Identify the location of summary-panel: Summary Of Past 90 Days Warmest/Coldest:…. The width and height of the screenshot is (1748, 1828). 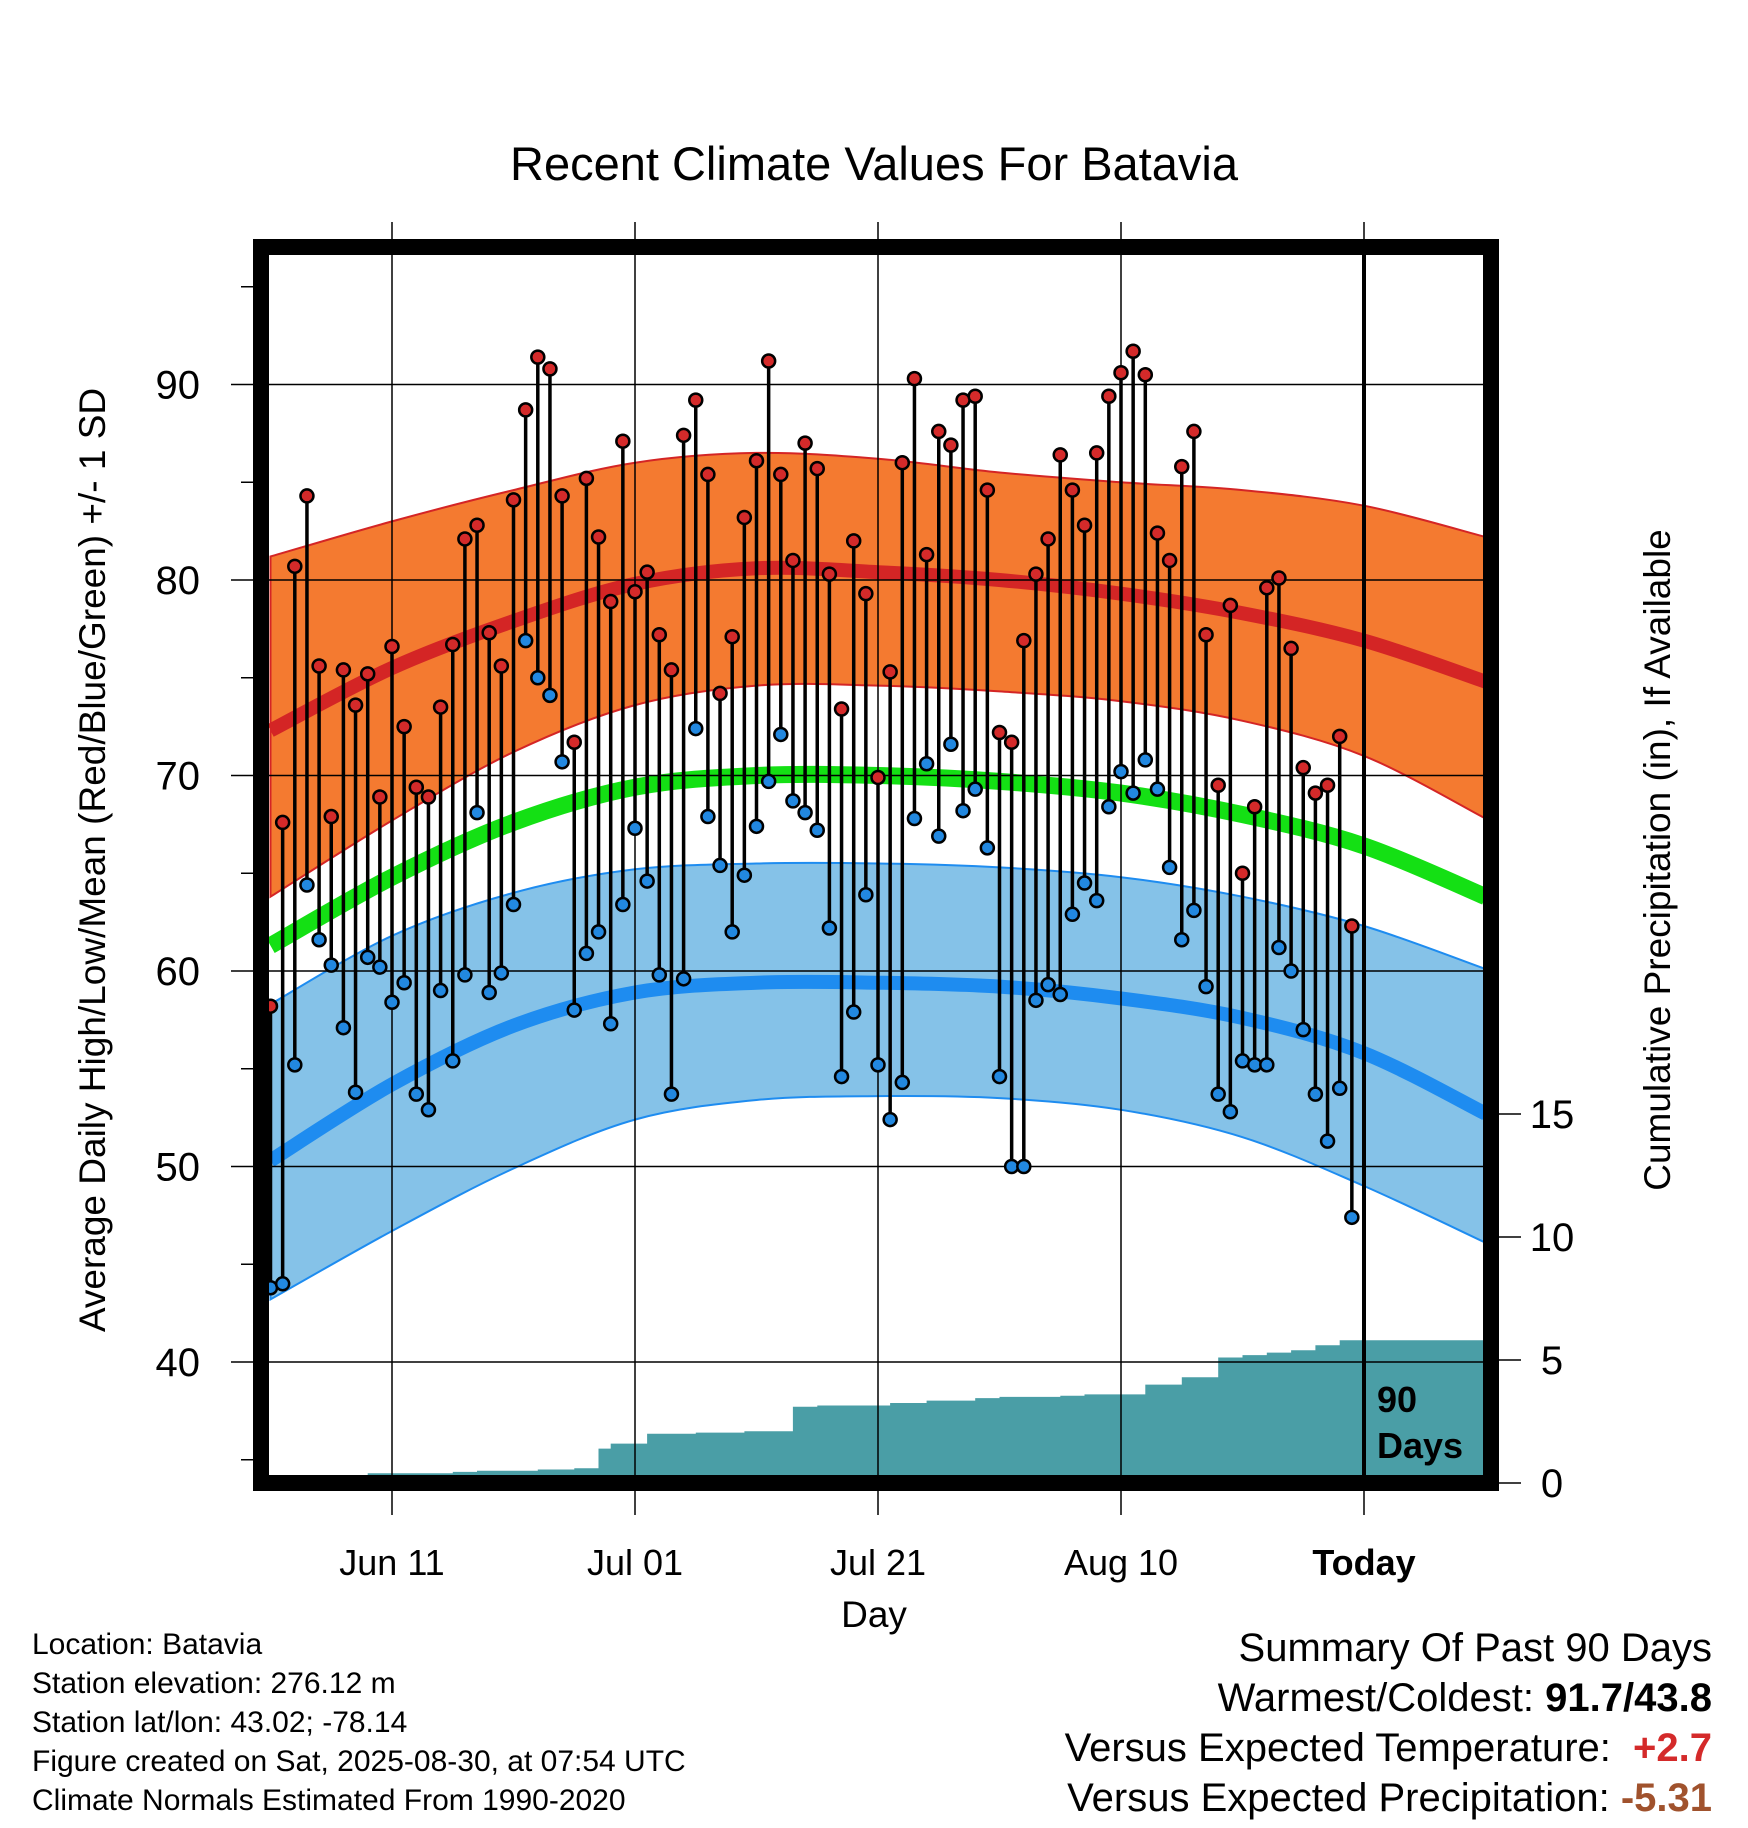
(1388, 1723).